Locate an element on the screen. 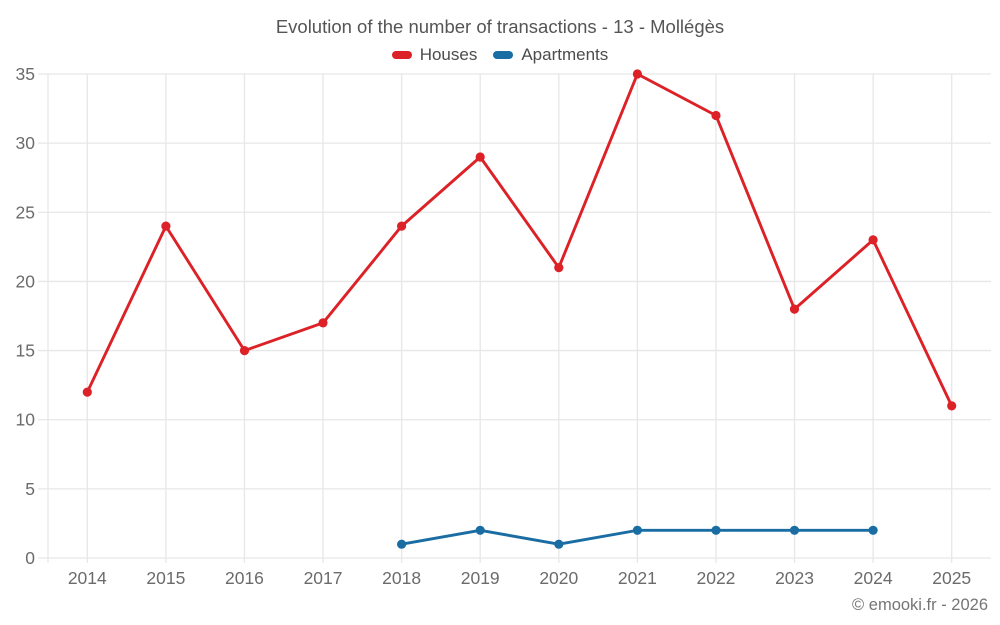 This screenshot has width=1000, height=625. data-point-apartments-2018 is located at coordinates (402, 544).